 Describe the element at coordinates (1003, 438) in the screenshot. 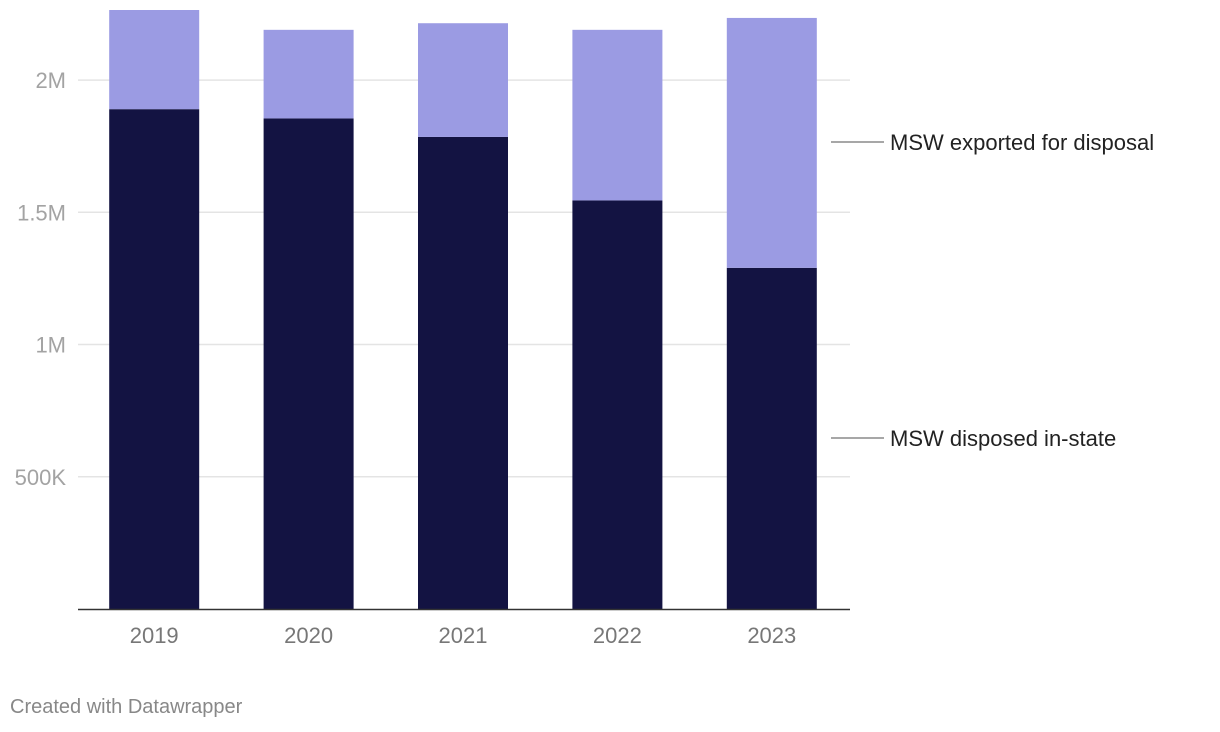

I see `legend-label-in-state: MSW disposed in-state` at that location.